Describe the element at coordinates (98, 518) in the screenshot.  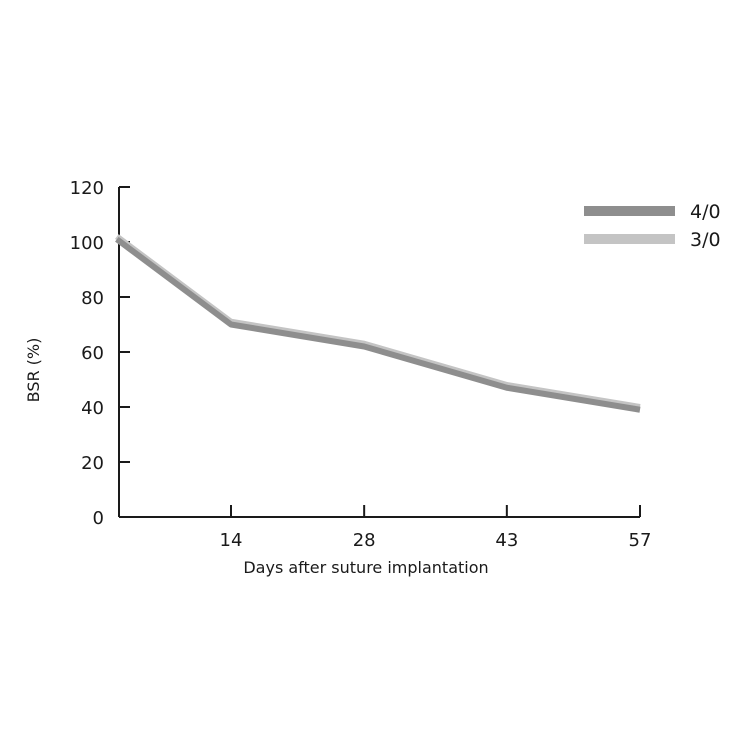
I see `y-tick-label: 0` at that location.